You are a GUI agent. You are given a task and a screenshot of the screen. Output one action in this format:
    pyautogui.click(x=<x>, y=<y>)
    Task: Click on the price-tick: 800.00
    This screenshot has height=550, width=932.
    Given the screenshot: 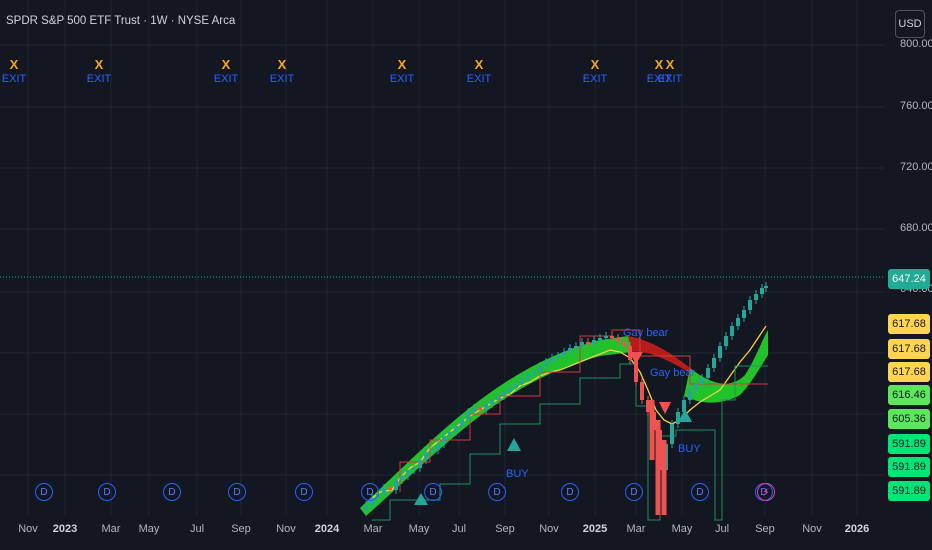 What is the action you would take?
    pyautogui.click(x=916, y=44)
    